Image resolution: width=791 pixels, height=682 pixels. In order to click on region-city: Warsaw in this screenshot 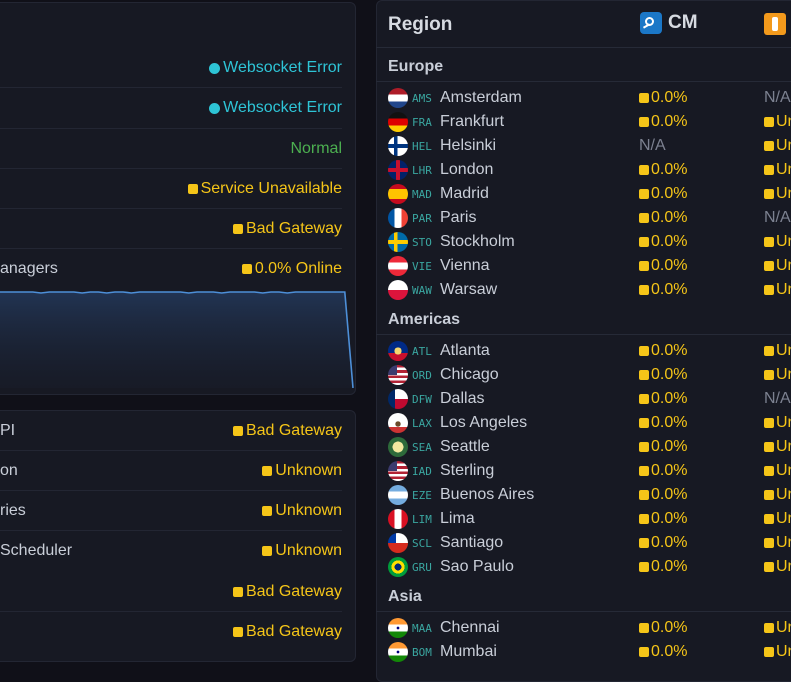, I will do `click(469, 289)`.